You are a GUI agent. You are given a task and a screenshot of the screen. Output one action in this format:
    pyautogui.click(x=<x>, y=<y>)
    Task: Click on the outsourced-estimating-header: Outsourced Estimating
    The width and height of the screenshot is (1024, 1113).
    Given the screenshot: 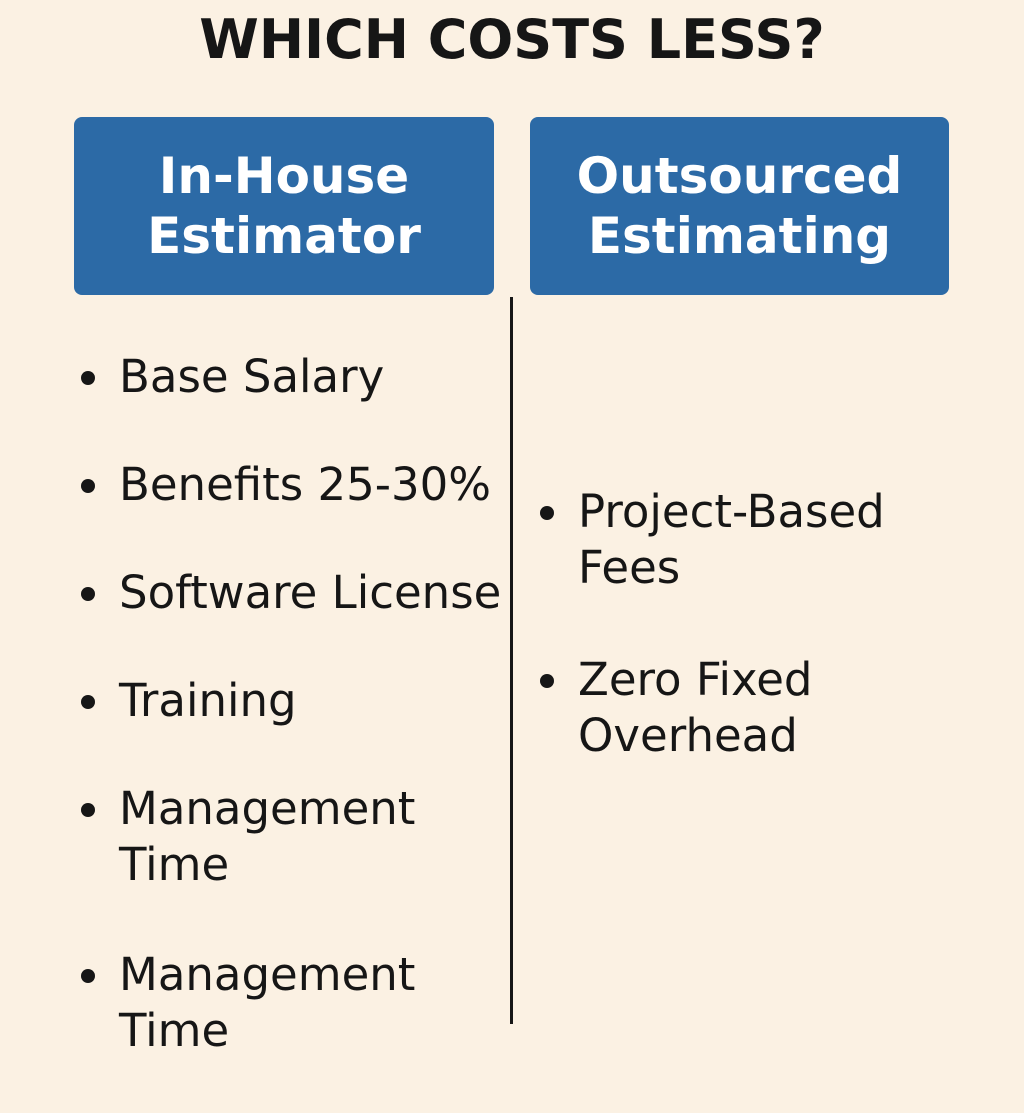 What is the action you would take?
    pyautogui.click(x=739, y=206)
    